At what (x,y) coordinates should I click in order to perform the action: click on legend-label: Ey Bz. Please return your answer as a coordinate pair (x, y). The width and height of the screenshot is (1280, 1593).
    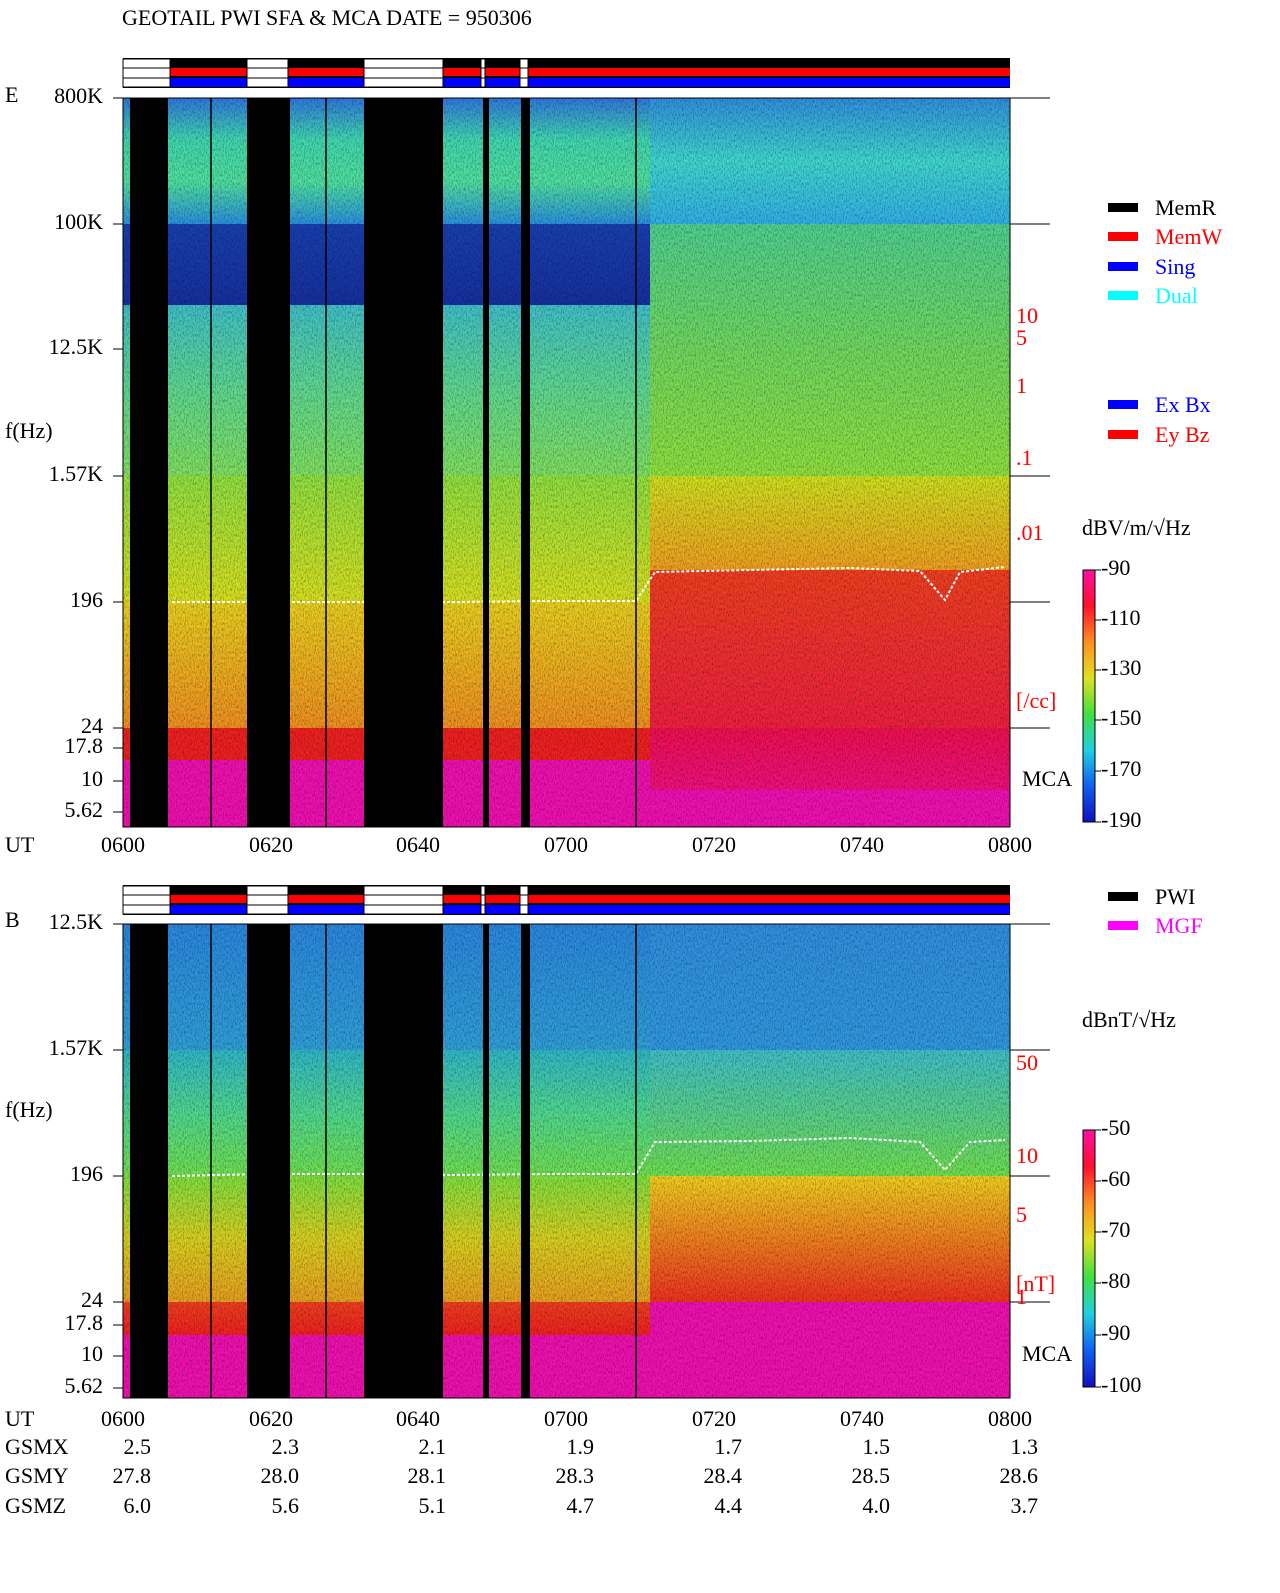
    Looking at the image, I should click on (1182, 434).